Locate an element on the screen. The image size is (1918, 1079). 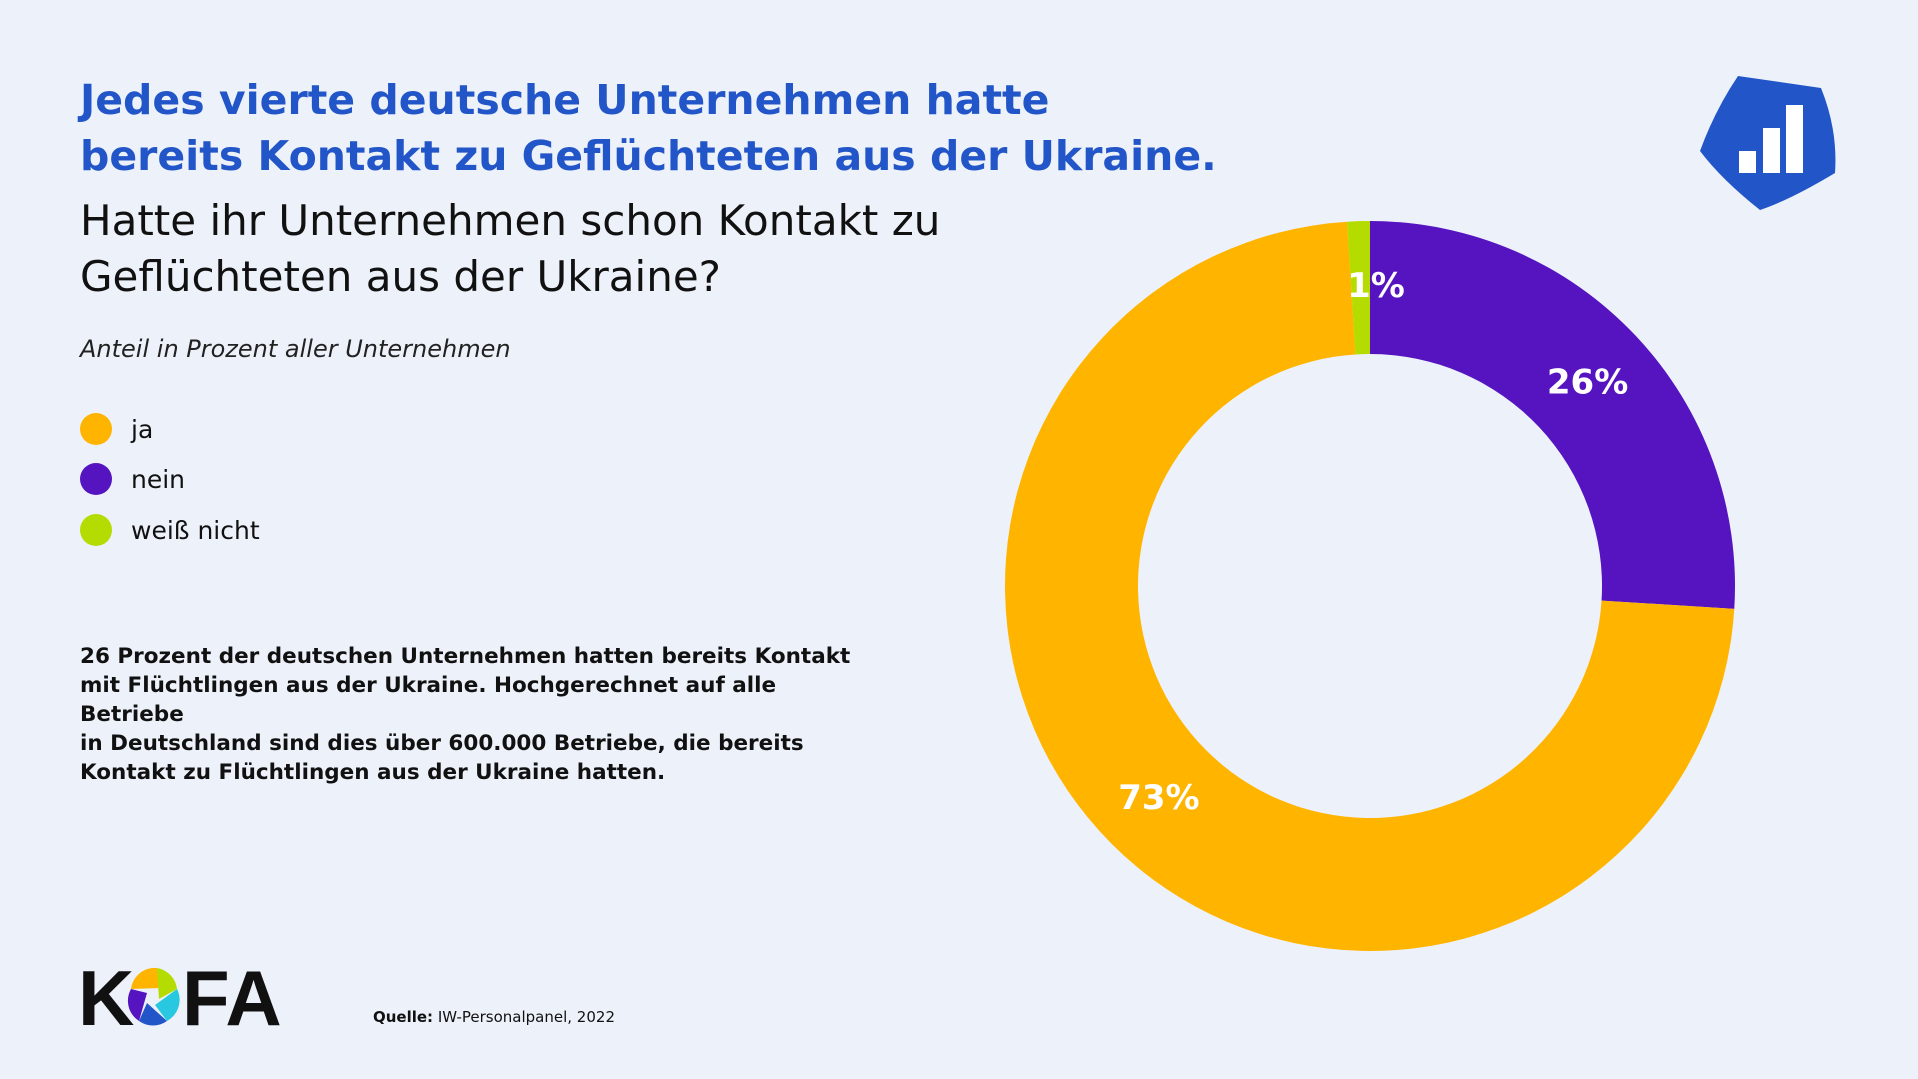
source-text: IW-Personalpanel, 2022 is located at coordinates (524, 1017).